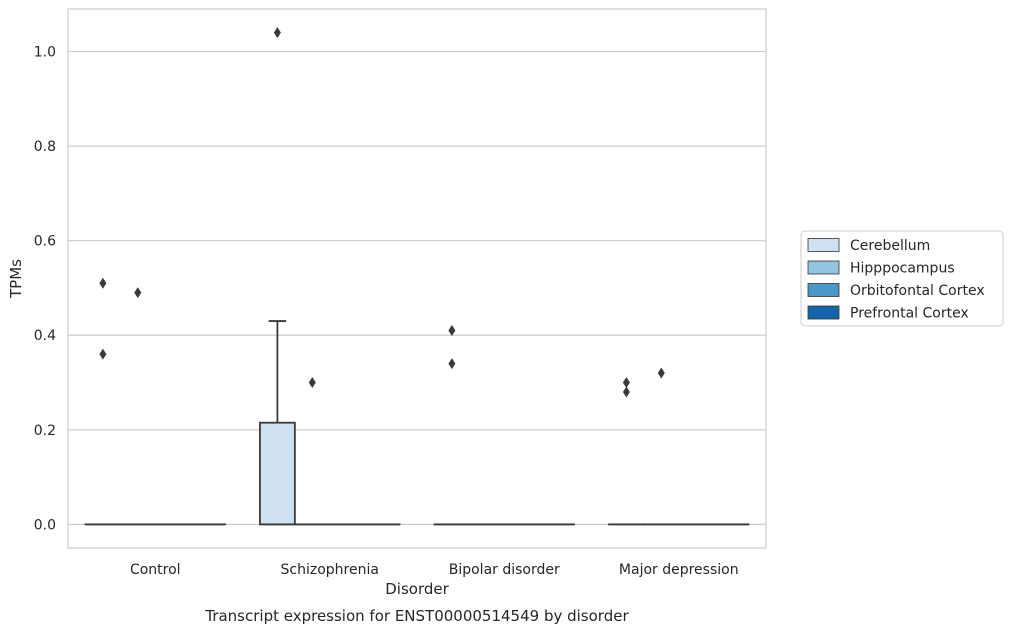  Describe the element at coordinates (16, 279) in the screenshot. I see `y-axis-label: TPMs` at that location.